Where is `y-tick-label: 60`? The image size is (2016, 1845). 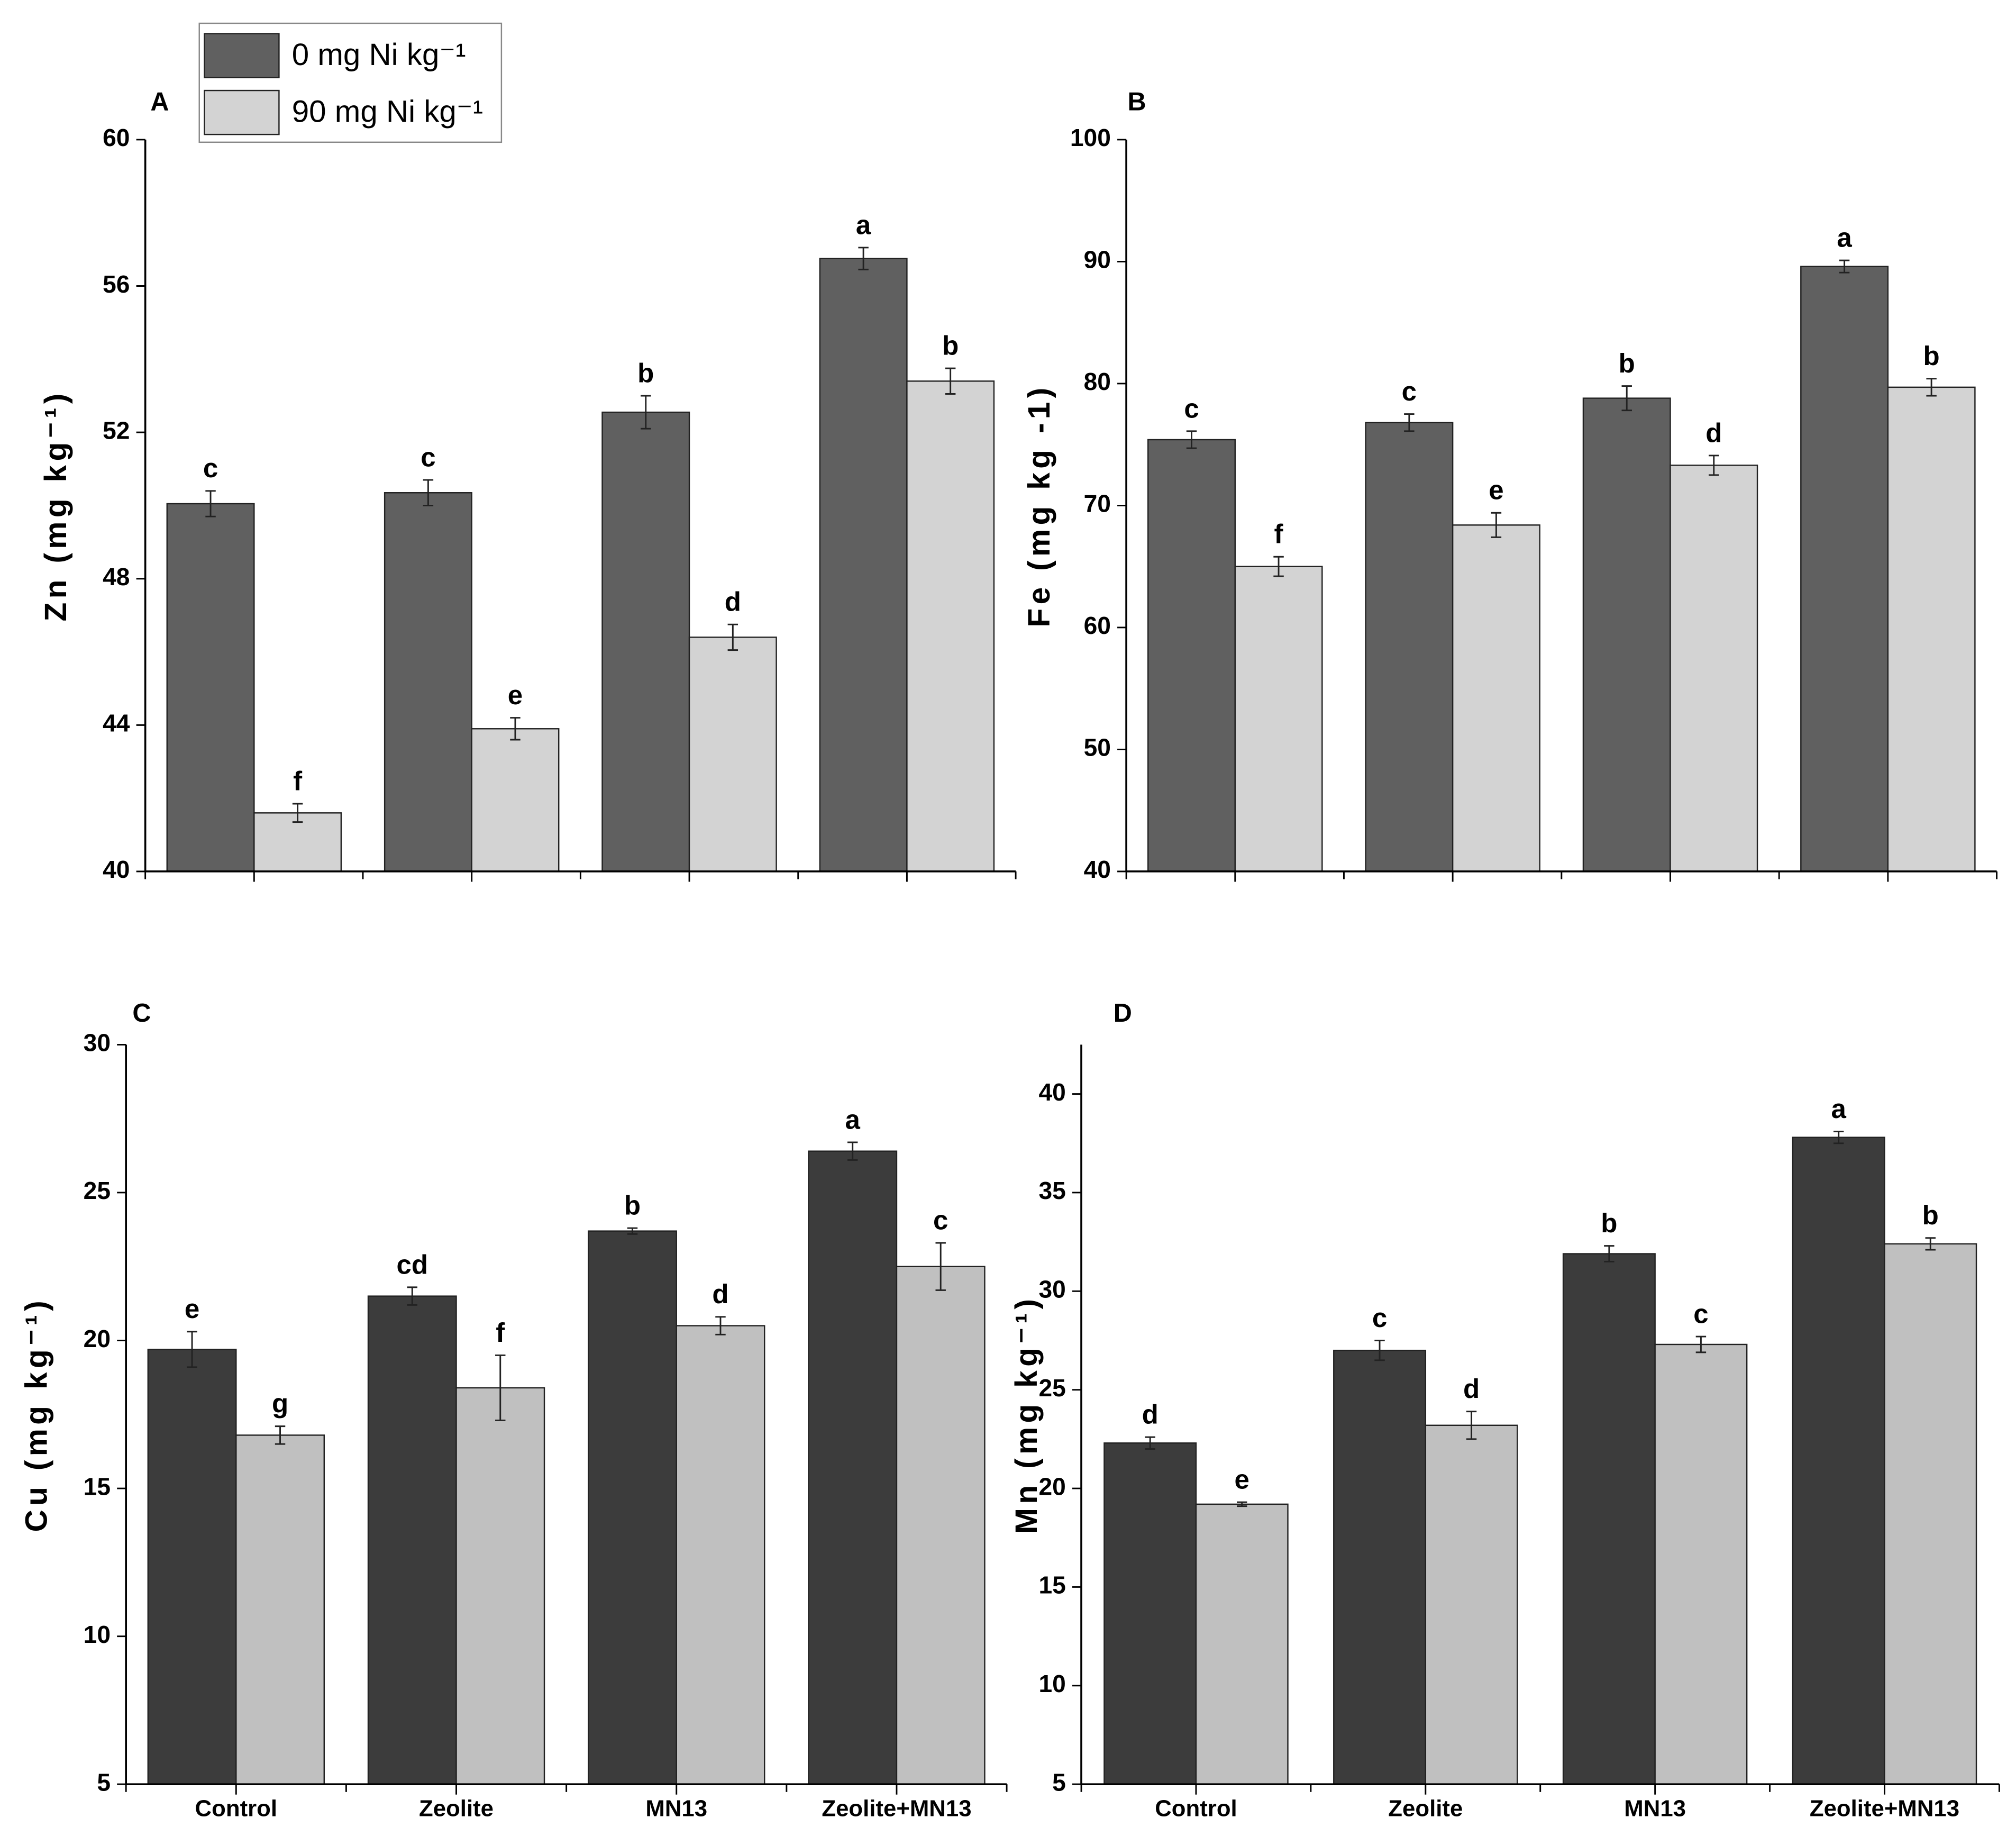
y-tick-label: 60 is located at coordinates (1098, 625).